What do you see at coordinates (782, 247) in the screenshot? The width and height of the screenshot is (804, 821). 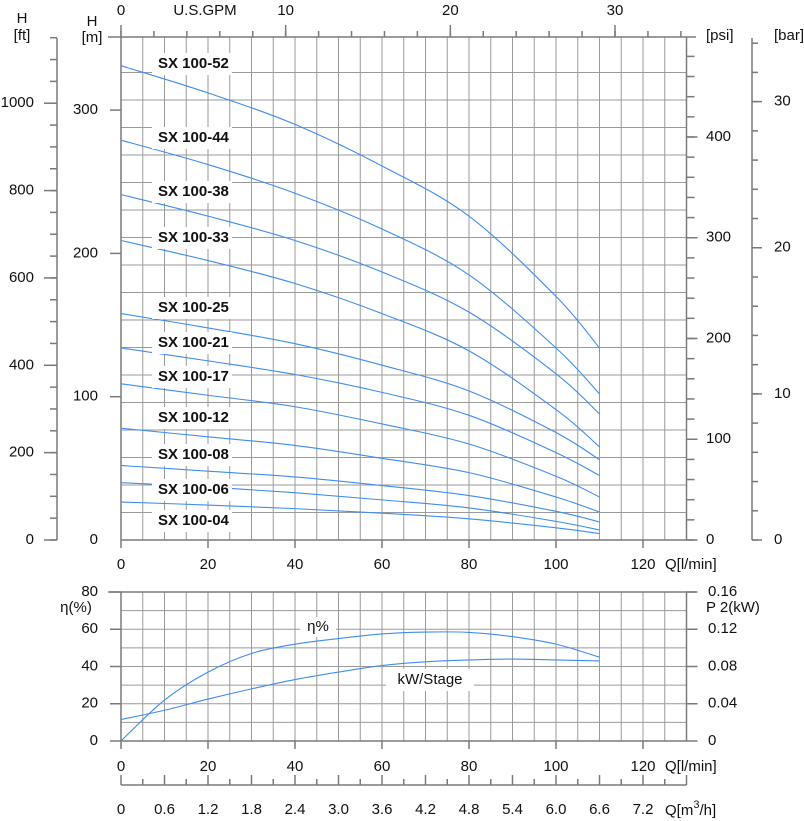 I see `bar-tick-label: 20` at bounding box center [782, 247].